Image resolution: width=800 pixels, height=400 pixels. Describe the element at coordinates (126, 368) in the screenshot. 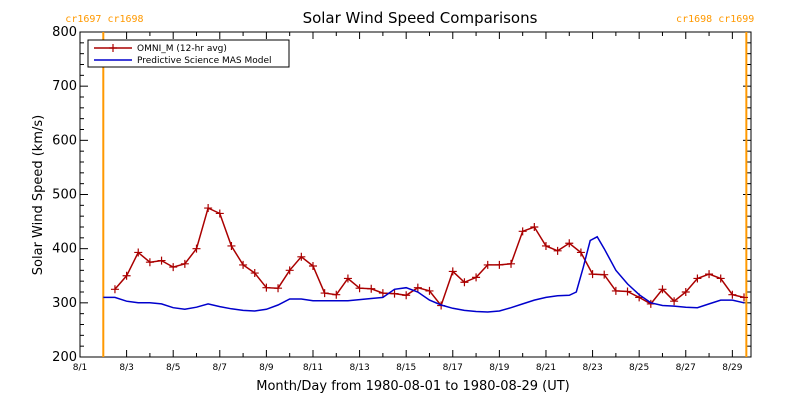

I see `x-tick-label: 8/3` at that location.